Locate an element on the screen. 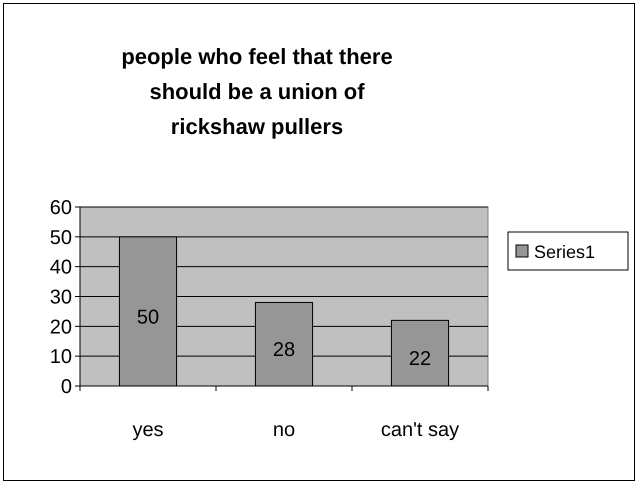 Image resolution: width=638 pixels, height=484 pixels. y-tick-label: 30 is located at coordinates (61, 297).